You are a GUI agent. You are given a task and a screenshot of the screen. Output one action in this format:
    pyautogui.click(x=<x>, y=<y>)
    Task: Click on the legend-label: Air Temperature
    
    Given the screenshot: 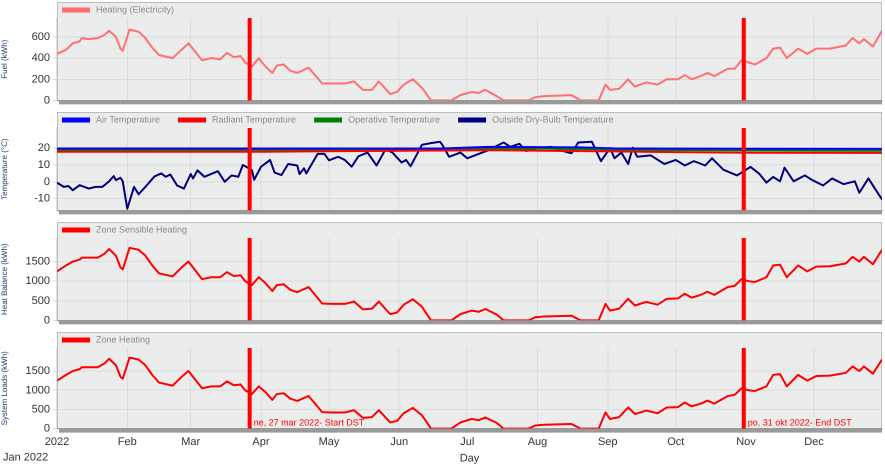 What is the action you would take?
    pyautogui.click(x=128, y=119)
    